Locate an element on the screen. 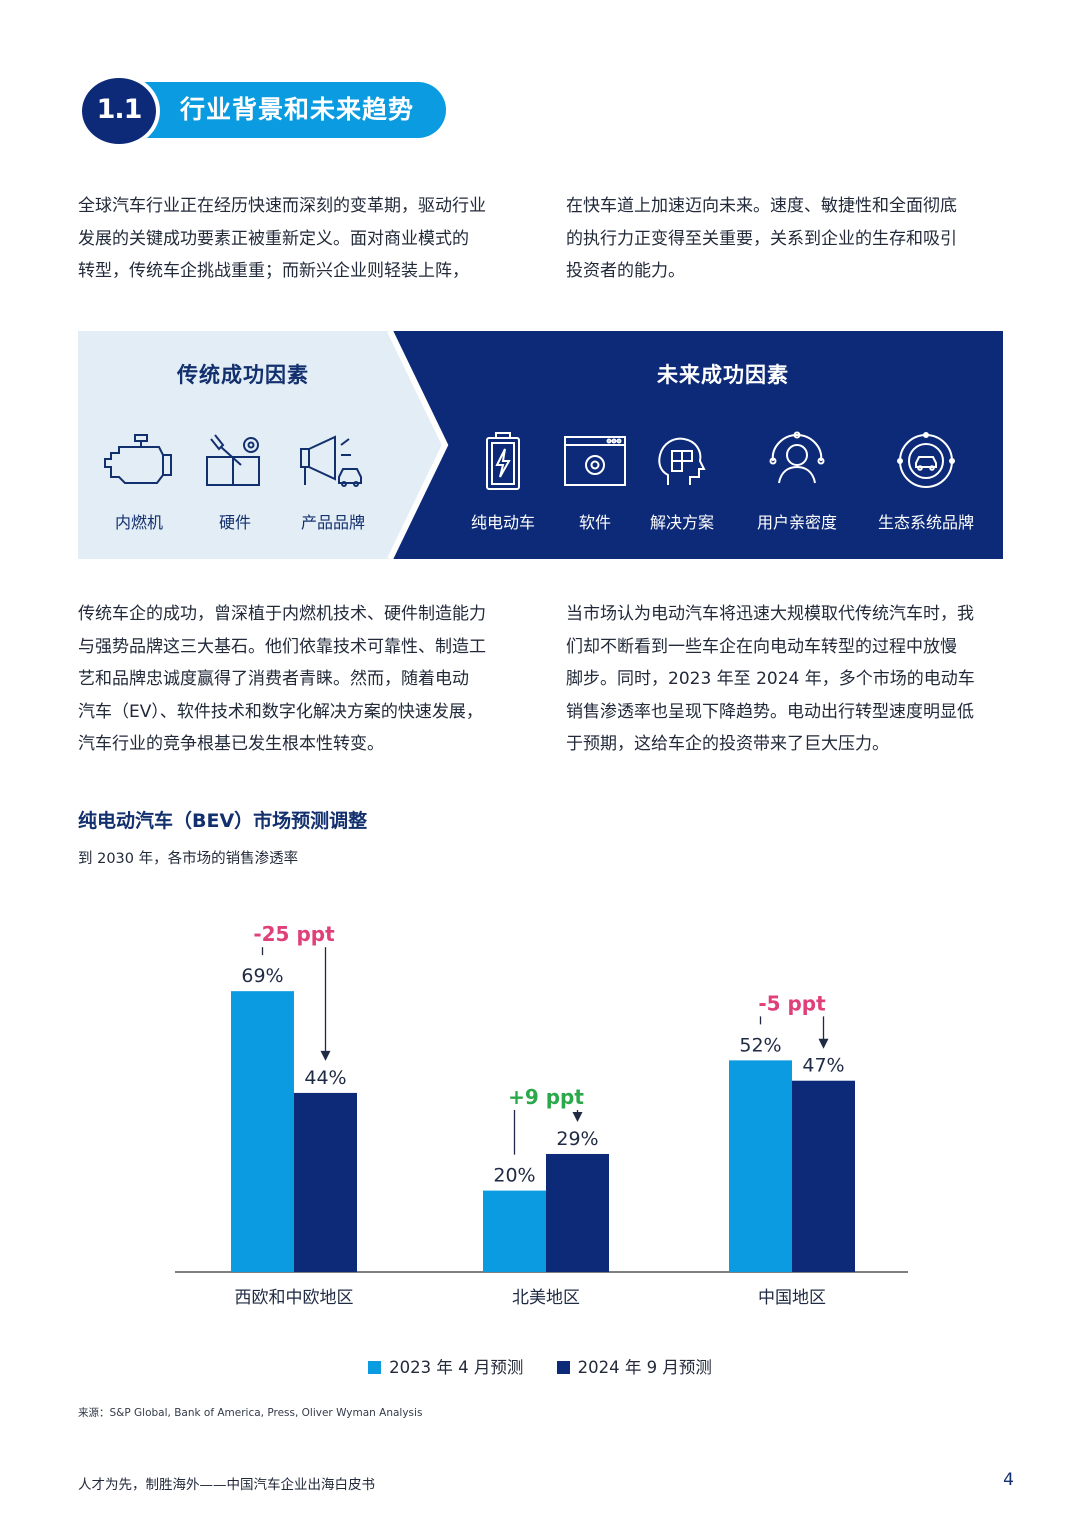 The image size is (1080, 1527). legend-swatch-2023 is located at coordinates (375, 1367).